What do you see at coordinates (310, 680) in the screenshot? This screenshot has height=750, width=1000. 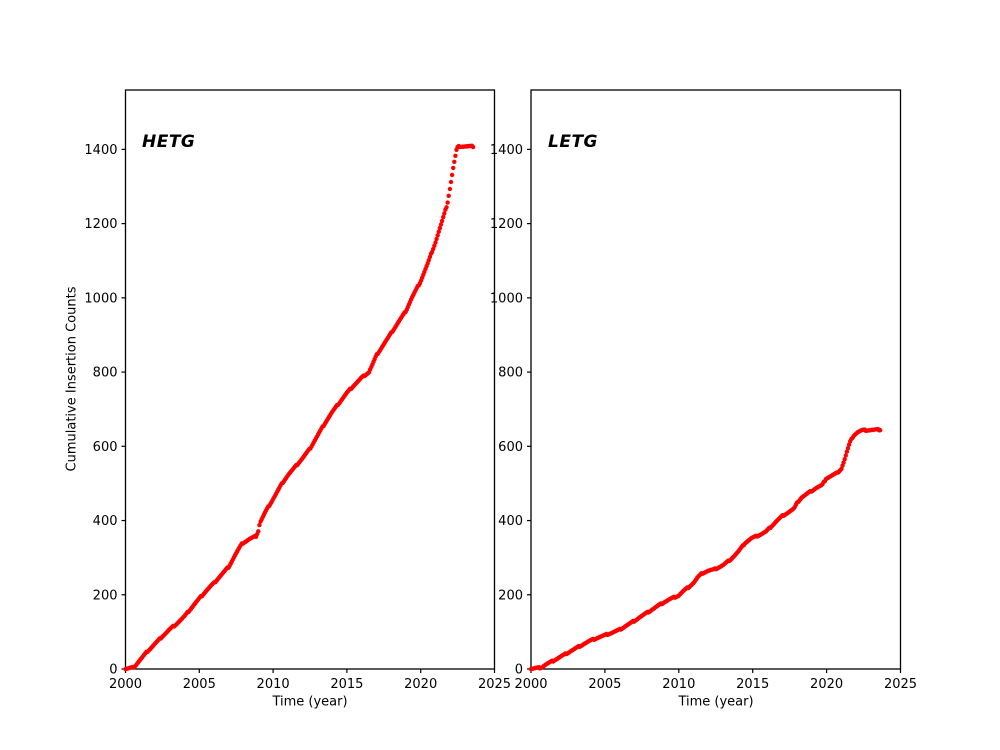 I see `hetg-x-ticks: 2000 2005 2010 2015 2020 2025` at bounding box center [310, 680].